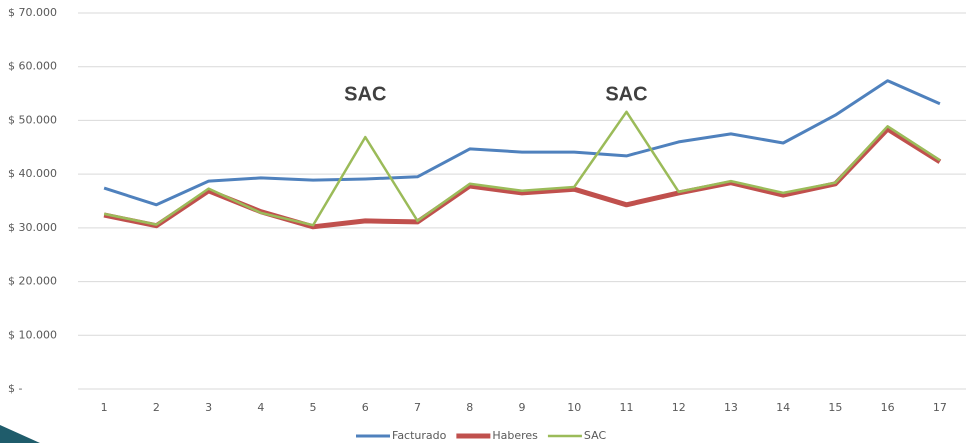  What do you see at coordinates (208, 407) in the screenshot?
I see `x-tick-label: 3` at bounding box center [208, 407].